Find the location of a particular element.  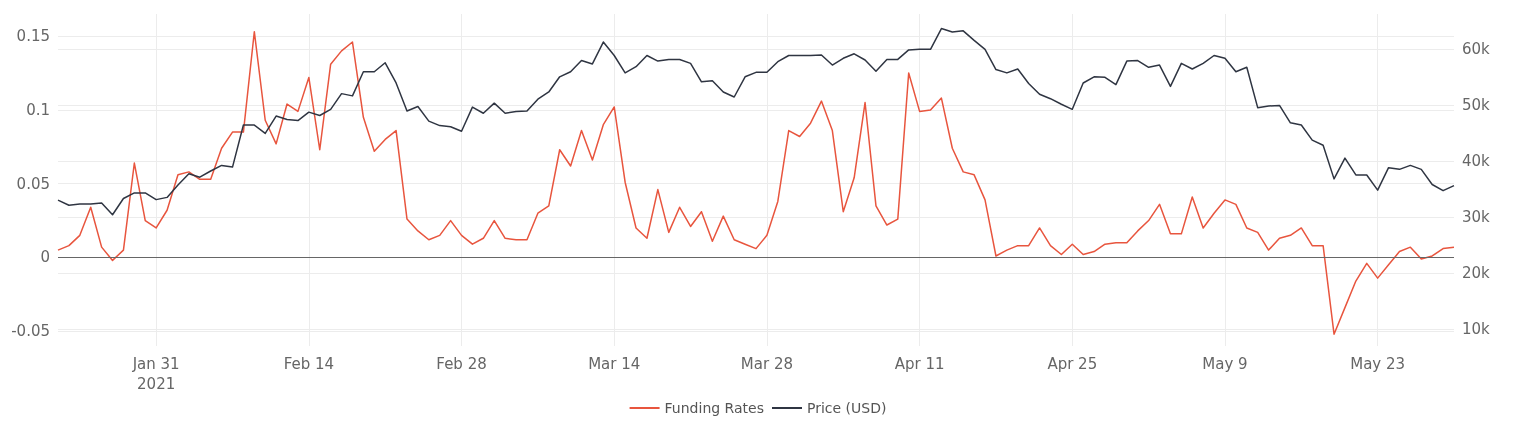

x-tick-label: May 9 is located at coordinates (1225, 364).